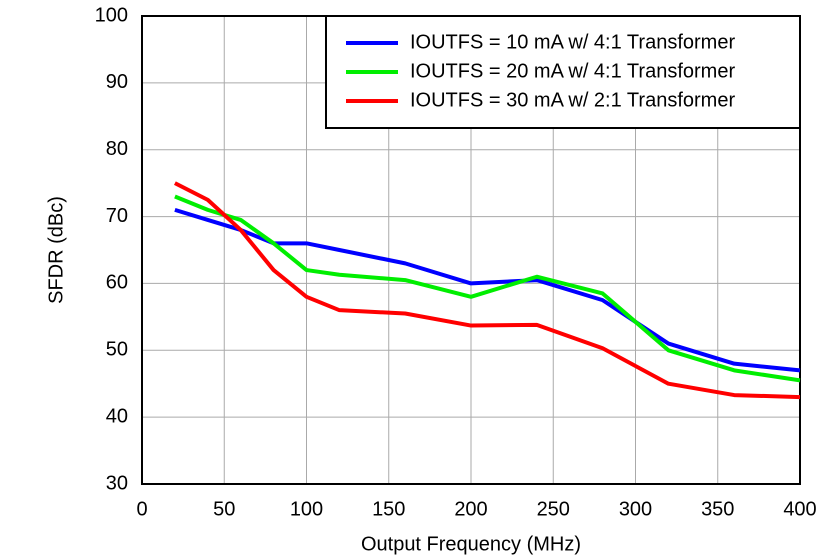 Image resolution: width=839 pixels, height=559 pixels. Describe the element at coordinates (117, 416) in the screenshot. I see `y-tick-label: 40` at that location.